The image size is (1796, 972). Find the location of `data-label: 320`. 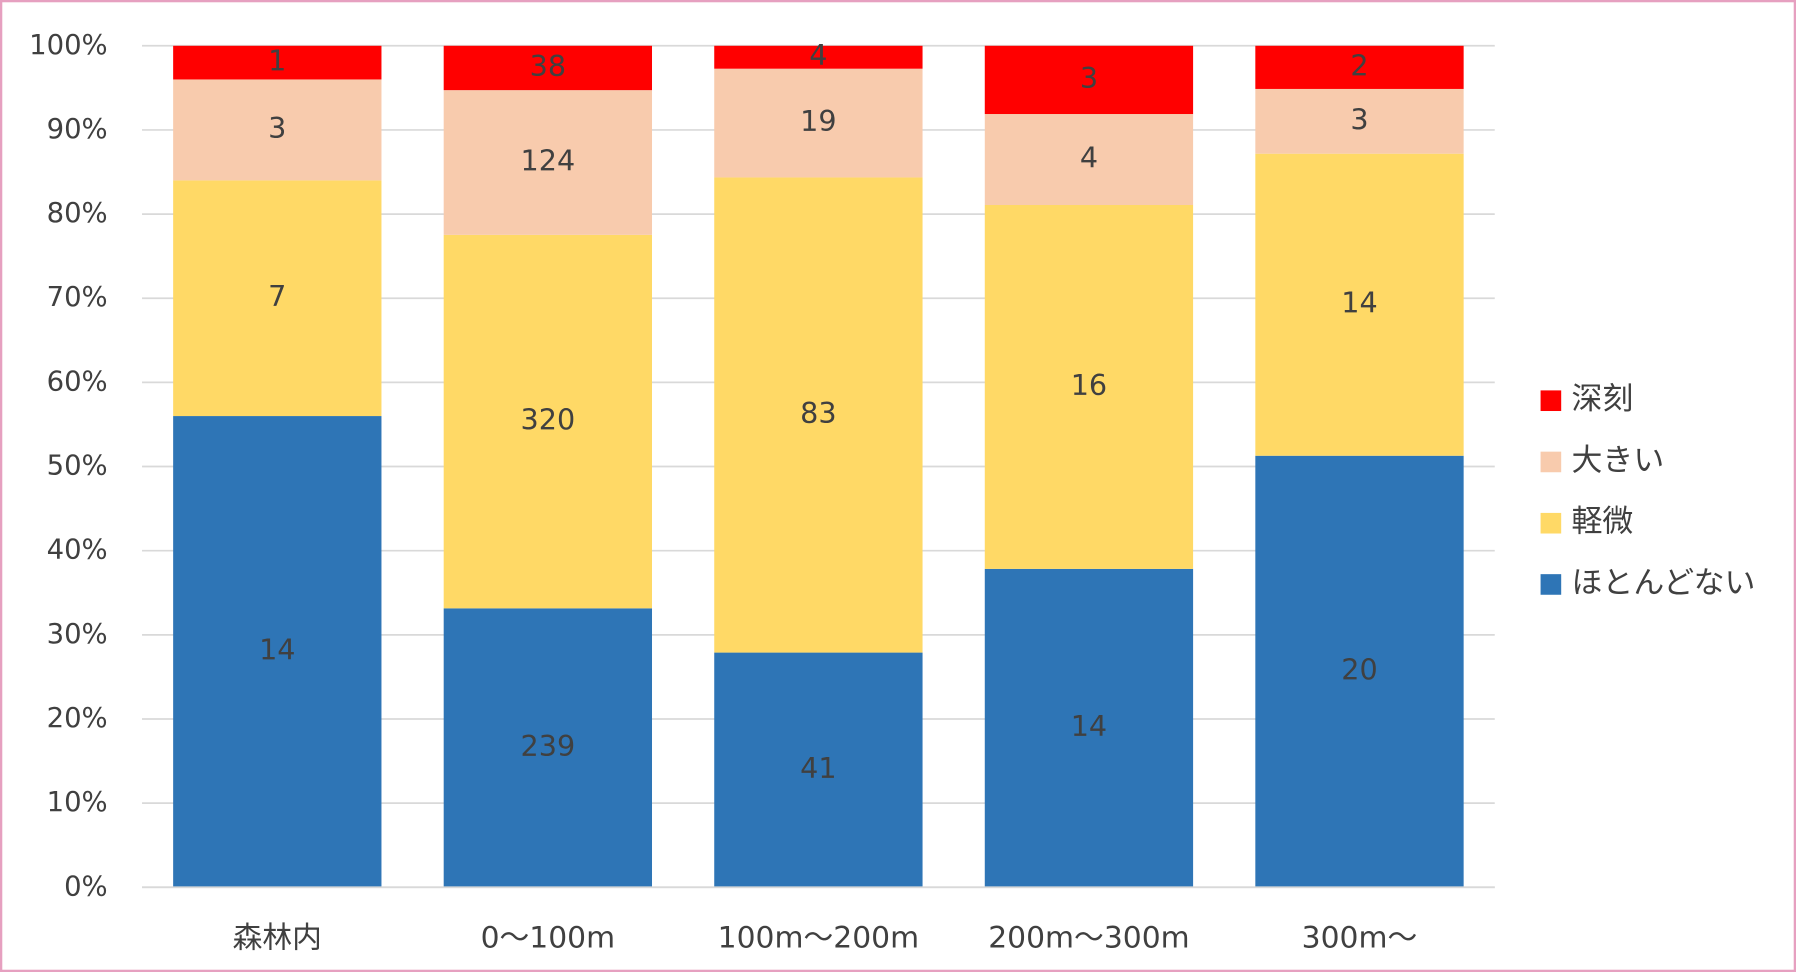

data-label: 320 is located at coordinates (548, 420).